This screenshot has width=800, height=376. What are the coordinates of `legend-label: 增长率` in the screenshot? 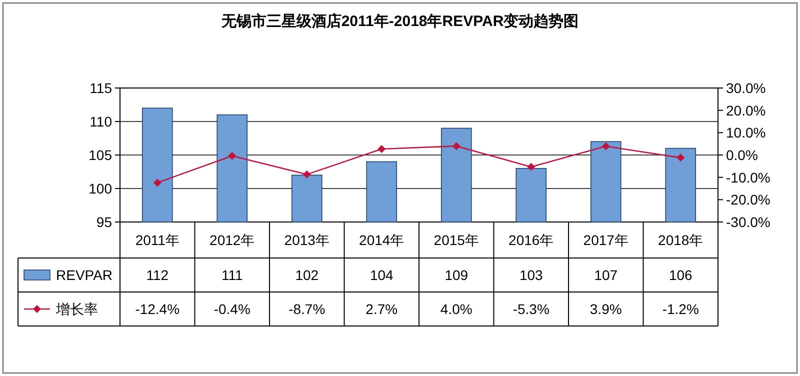 It's located at (76, 309).